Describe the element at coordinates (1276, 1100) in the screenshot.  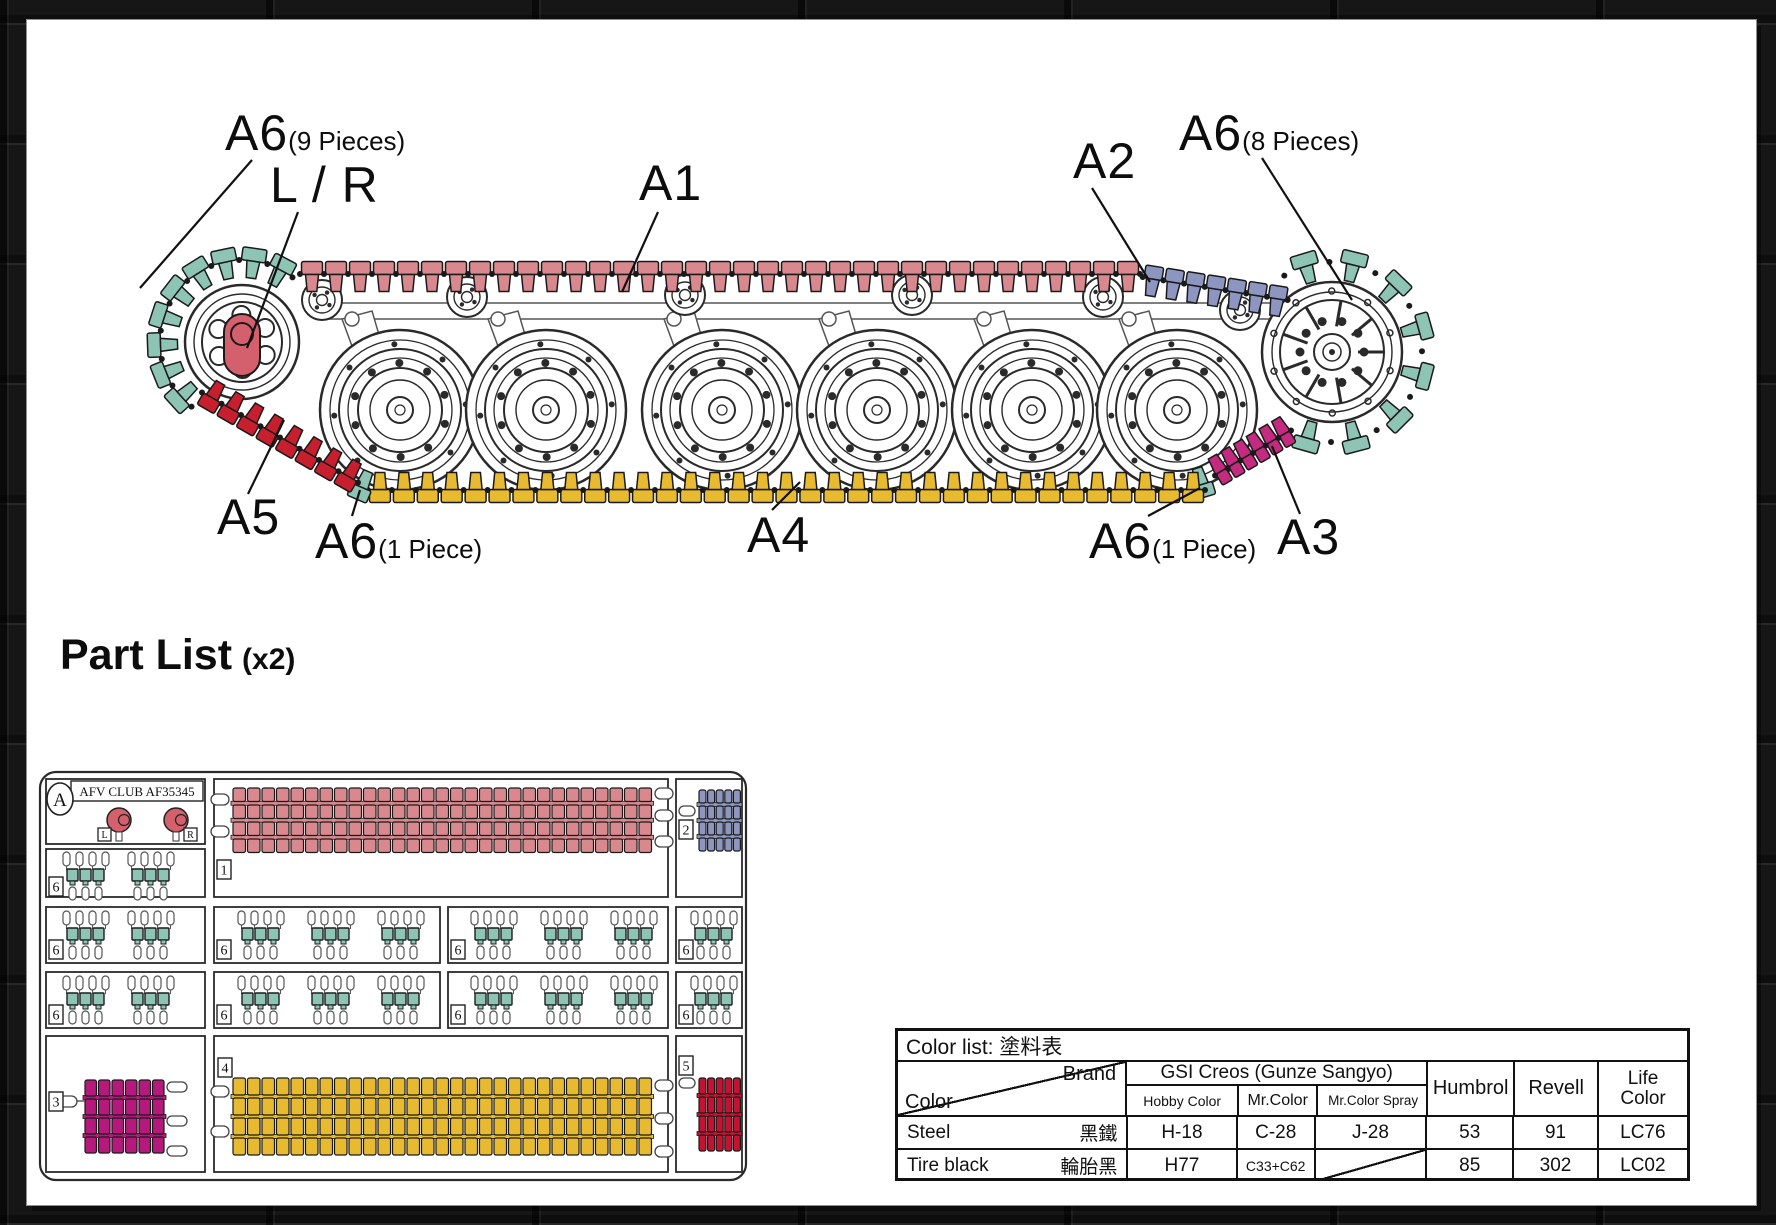
I see `mr-color-header: Mr.Color` at that location.